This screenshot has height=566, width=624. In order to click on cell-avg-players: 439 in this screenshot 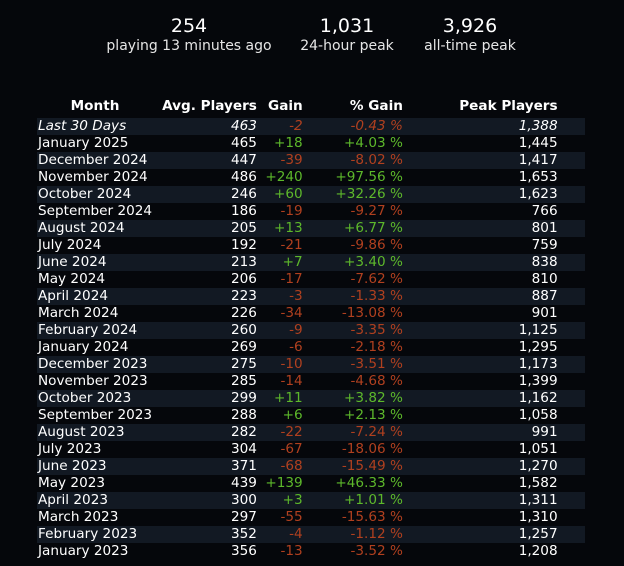, I will do `click(243, 483)`.